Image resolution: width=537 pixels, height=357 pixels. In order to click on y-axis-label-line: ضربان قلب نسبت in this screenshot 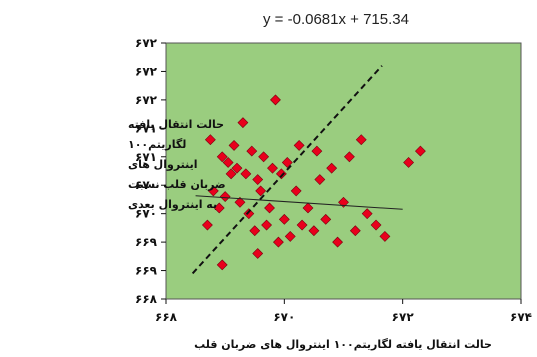, I will do `click(177, 184)`.